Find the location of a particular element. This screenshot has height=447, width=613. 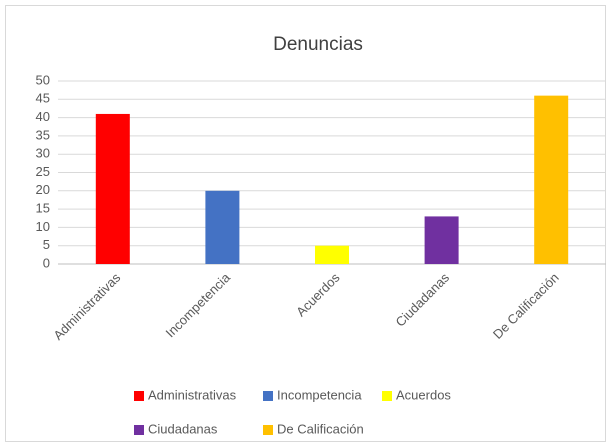

y-tick-label: 50 is located at coordinates (43, 79).